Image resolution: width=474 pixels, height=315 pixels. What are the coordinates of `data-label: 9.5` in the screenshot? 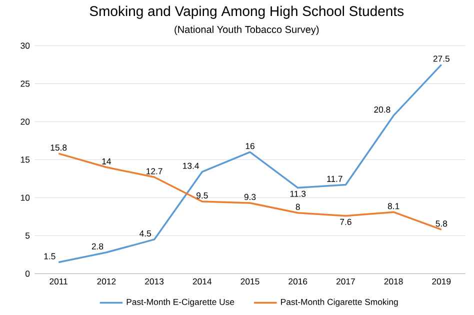 It's located at (202, 195).